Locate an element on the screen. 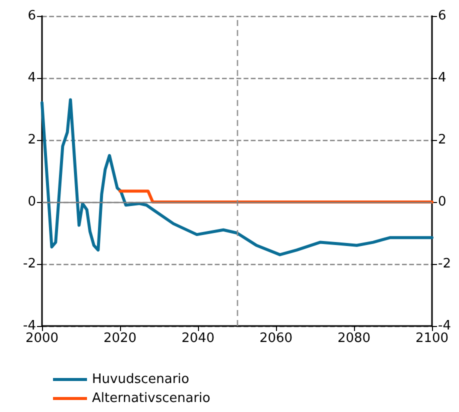  y2-tick-label: 0 is located at coordinates (442, 202).